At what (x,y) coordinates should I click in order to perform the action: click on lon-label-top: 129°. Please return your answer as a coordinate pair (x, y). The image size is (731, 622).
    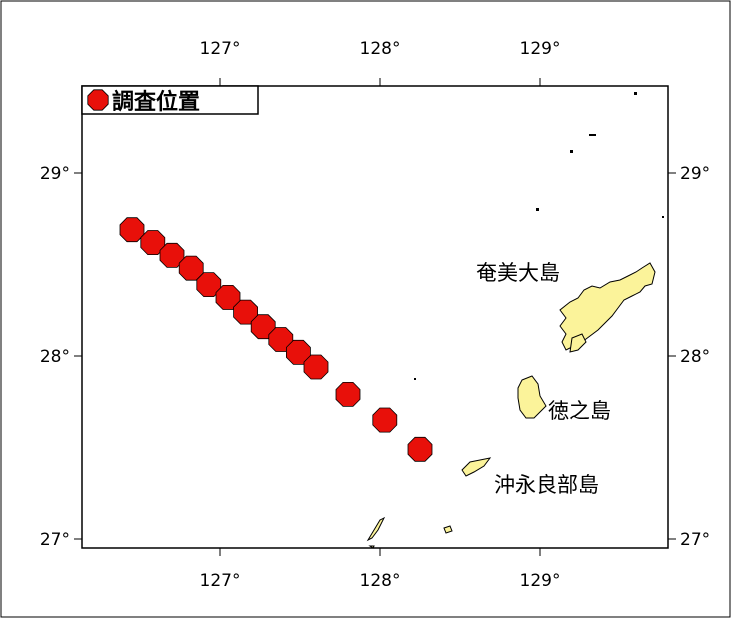
    Looking at the image, I should click on (540, 49).